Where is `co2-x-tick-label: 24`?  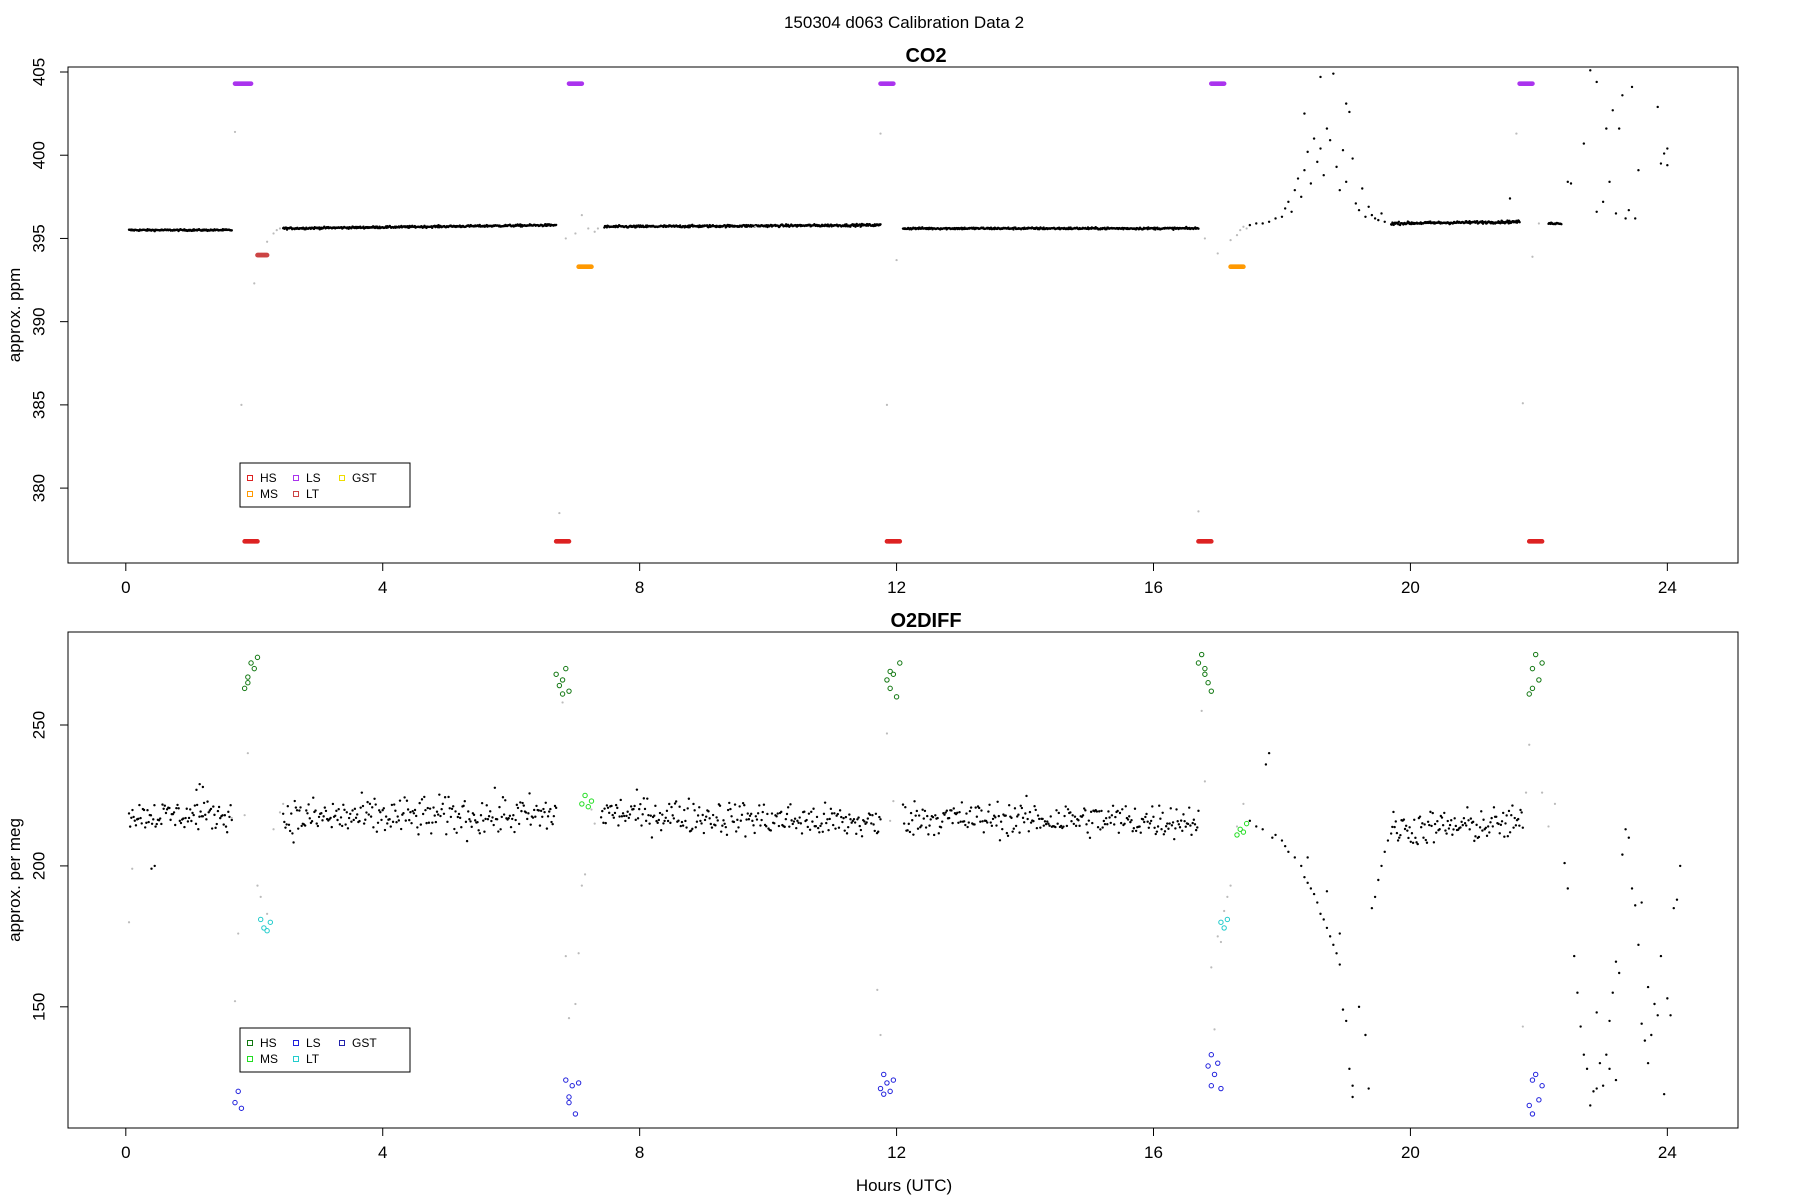 co2-x-tick-label: 24 is located at coordinates (1667, 587).